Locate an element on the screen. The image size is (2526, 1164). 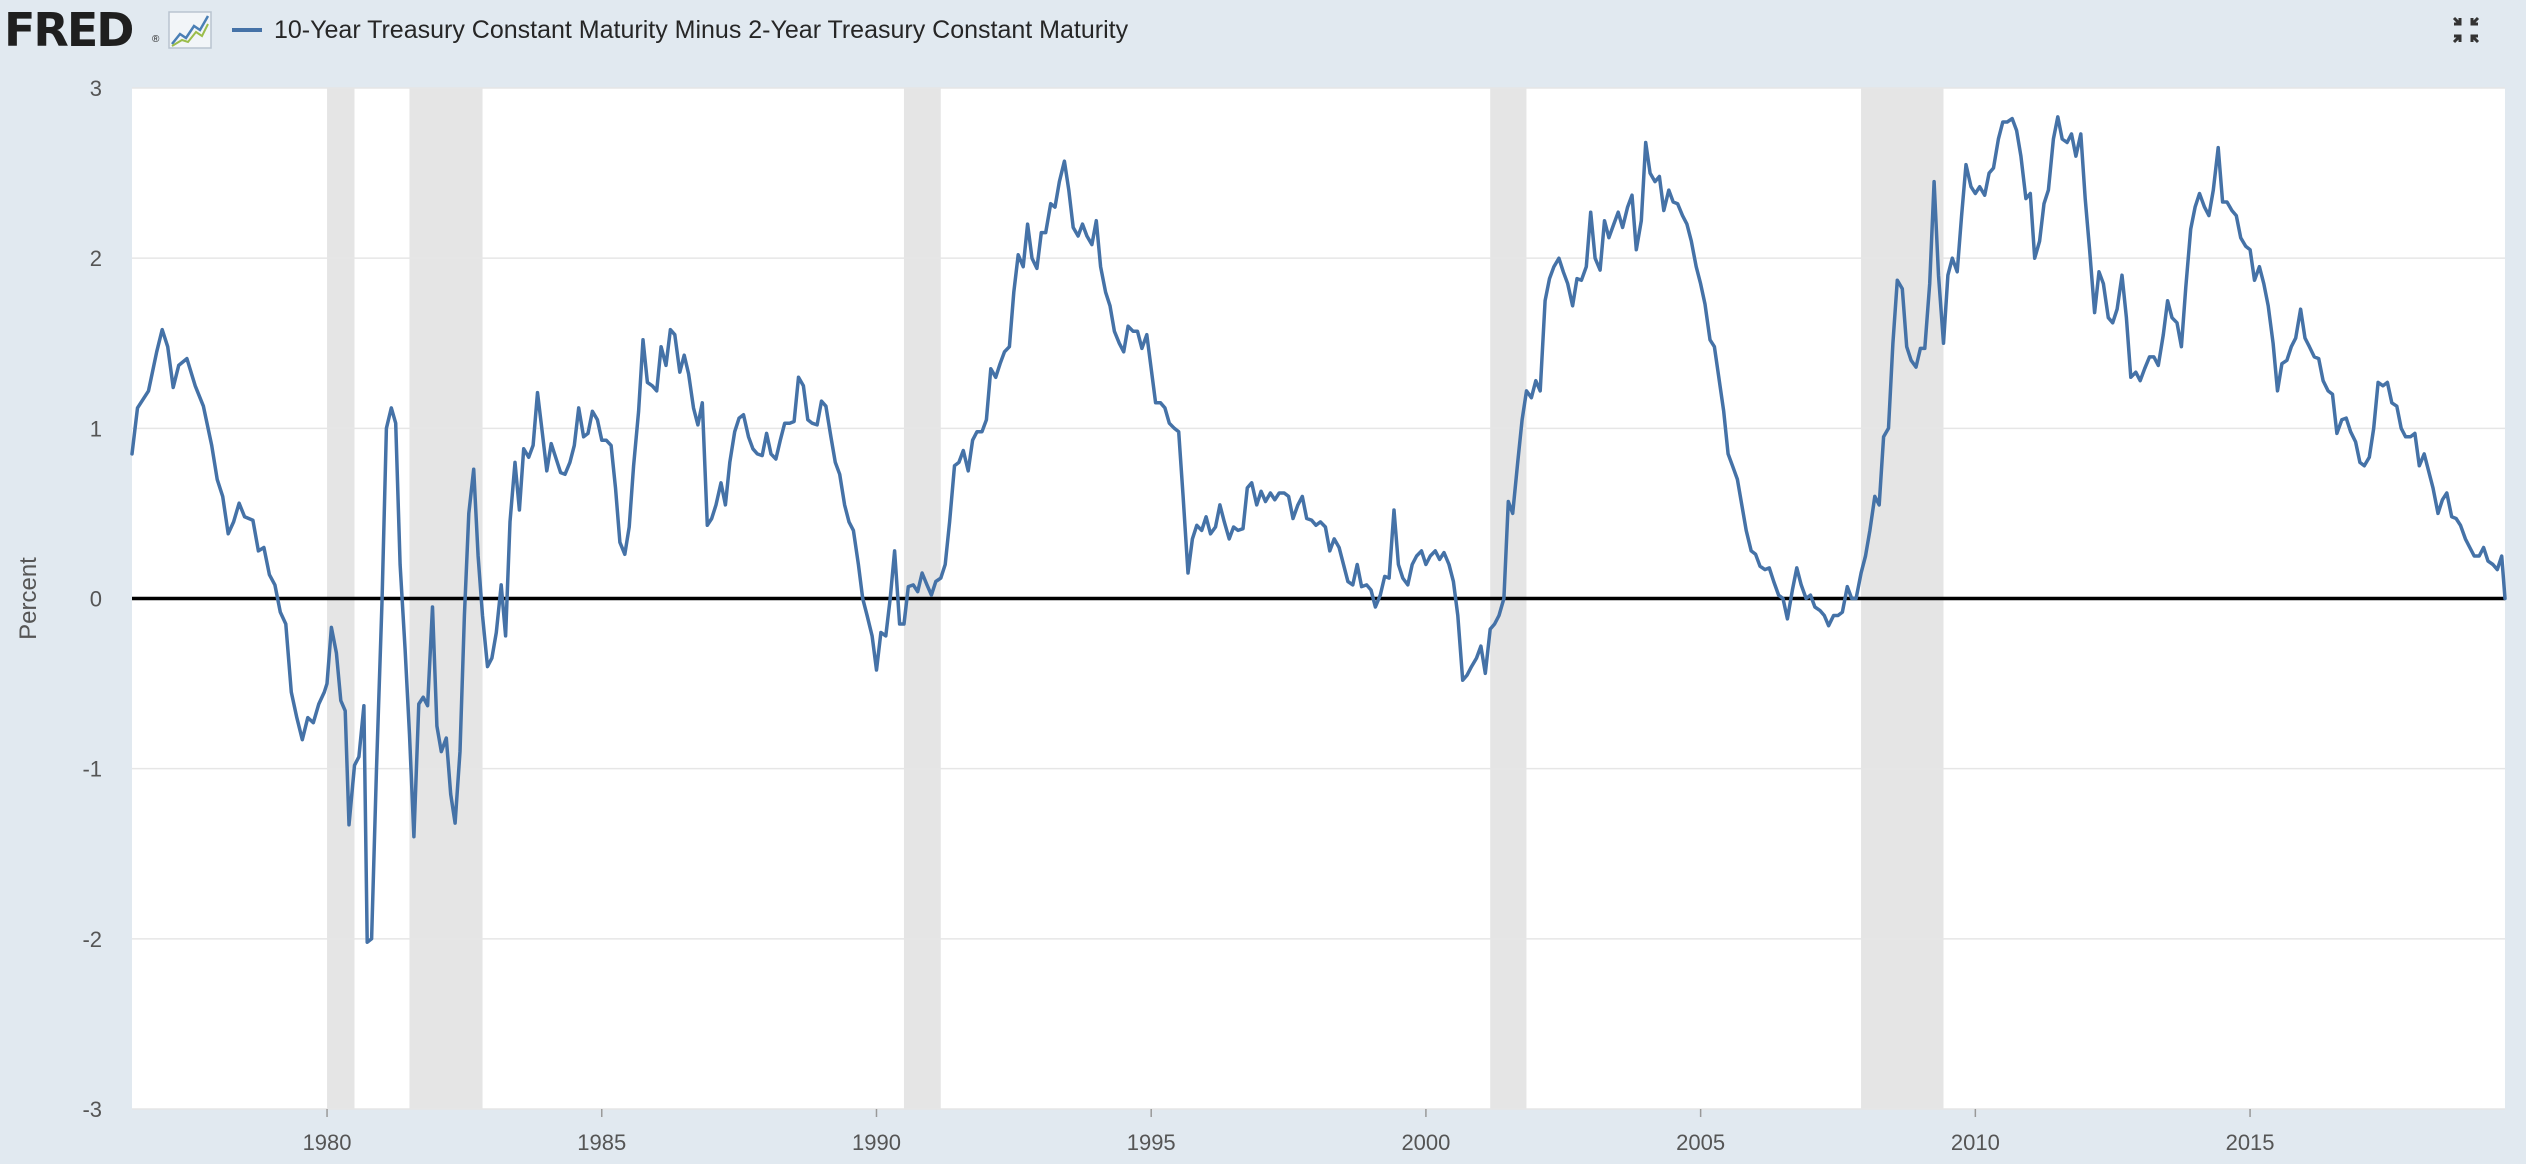
y-axis-label: Percent is located at coordinates (28, 598).